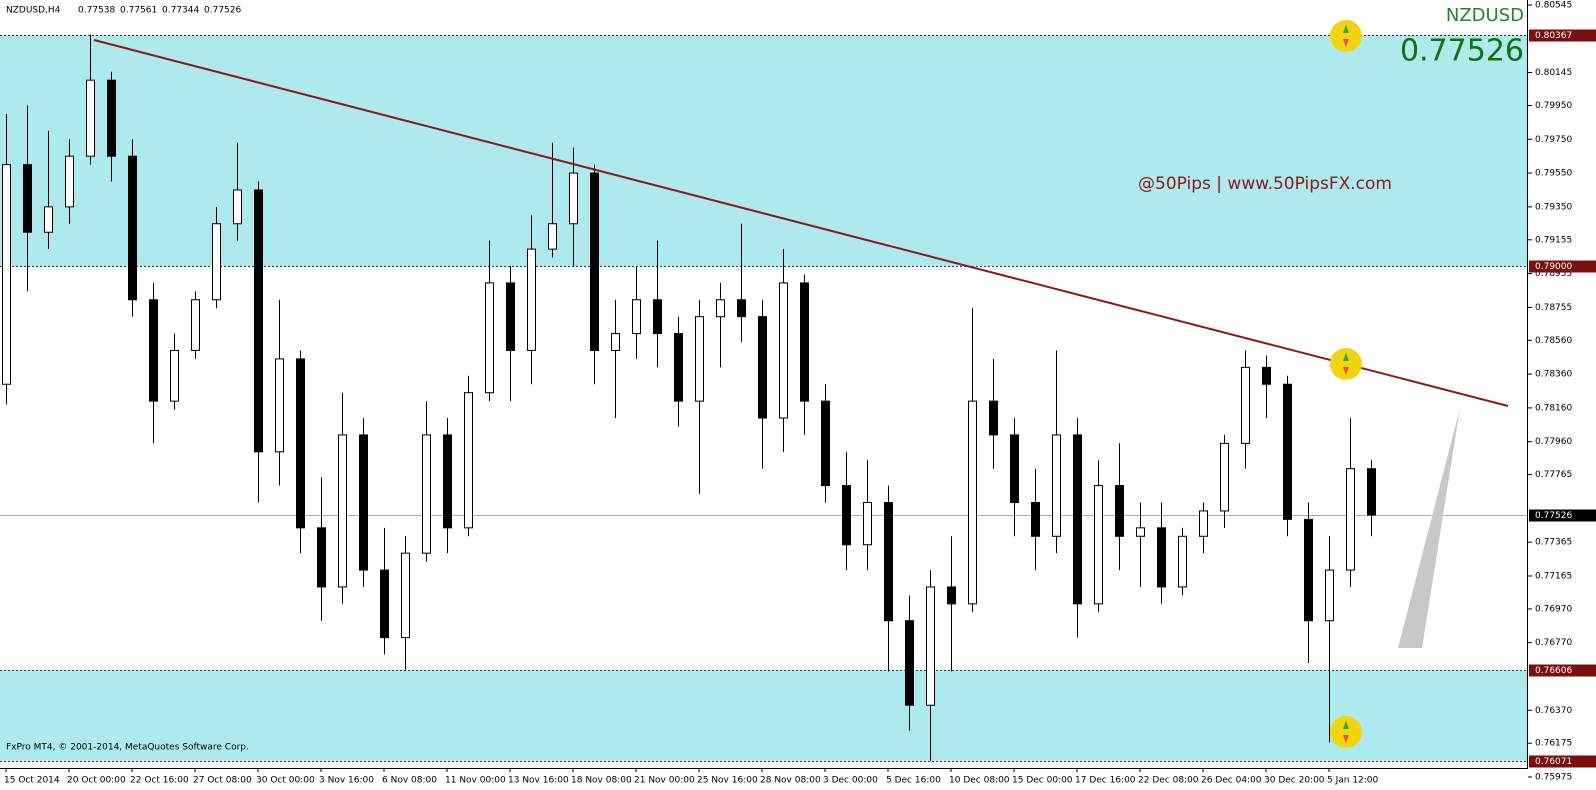  Describe the element at coordinates (1553, 207) in the screenshot. I see `y-tick-label: 0.79350` at that location.